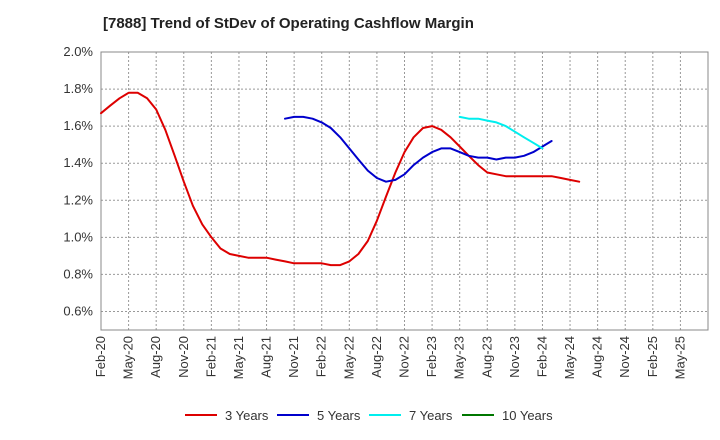 The width and height of the screenshot is (720, 440). What do you see at coordinates (404, 357) in the screenshot?
I see `x-tick-label: Nov-22` at bounding box center [404, 357].